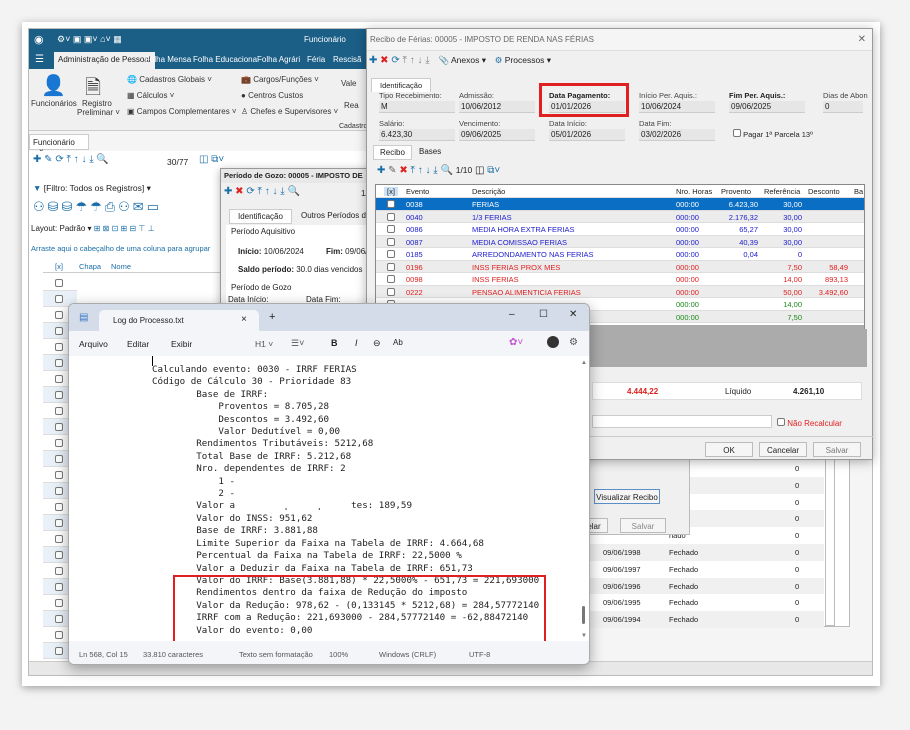  I want to click on scroll-down-icon: ▼, so click(584, 636).